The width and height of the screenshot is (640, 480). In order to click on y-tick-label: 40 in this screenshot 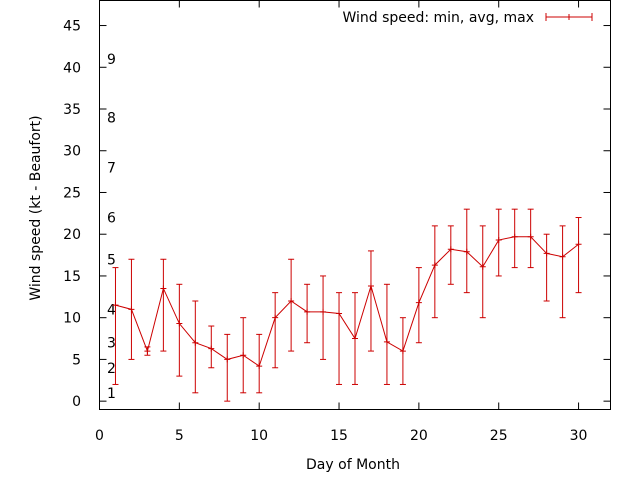, I will do `click(72, 68)`.